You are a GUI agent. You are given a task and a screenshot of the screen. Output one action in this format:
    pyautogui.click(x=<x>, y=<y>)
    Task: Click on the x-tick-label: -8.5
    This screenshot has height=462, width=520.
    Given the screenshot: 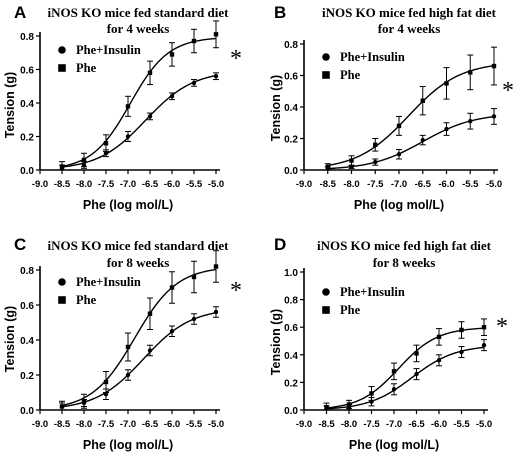 What is the action you would take?
    pyautogui.click(x=62, y=424)
    